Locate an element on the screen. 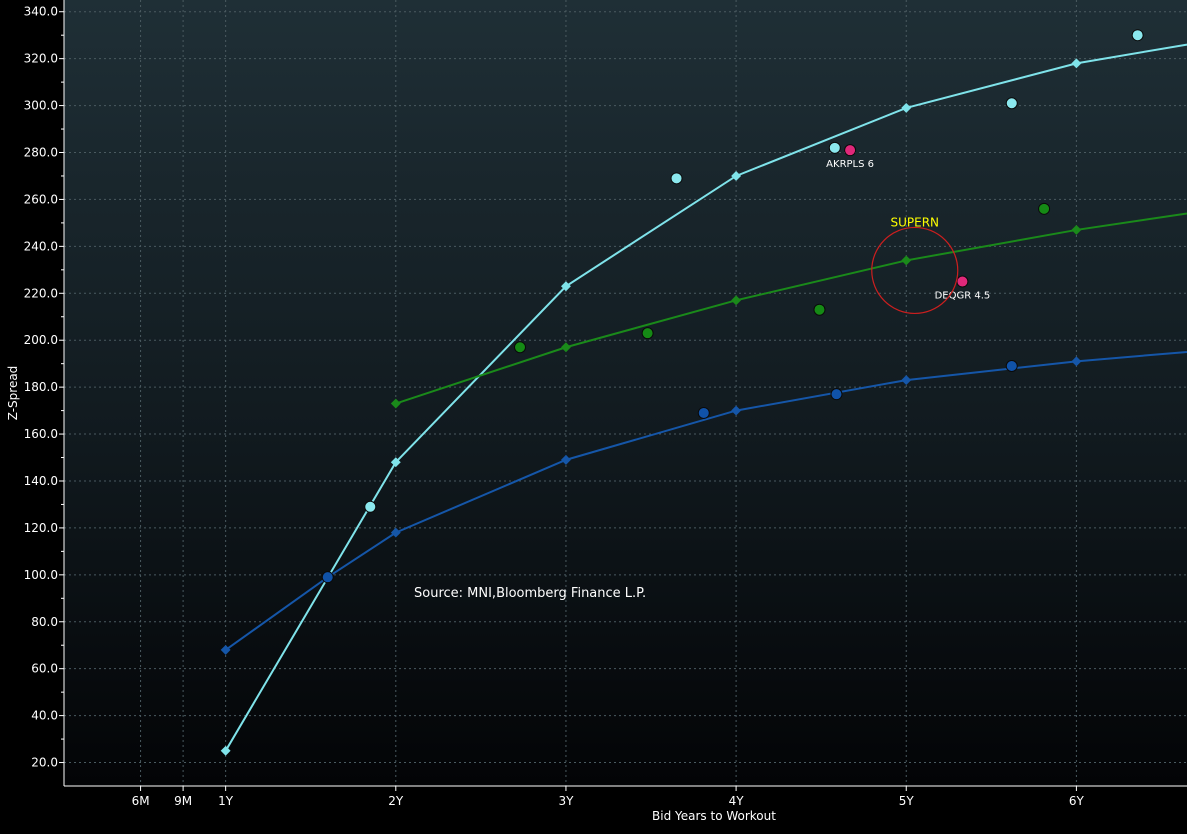 This screenshot has width=1187, height=834. y-tick-label: 340.0 is located at coordinates (41, 12).